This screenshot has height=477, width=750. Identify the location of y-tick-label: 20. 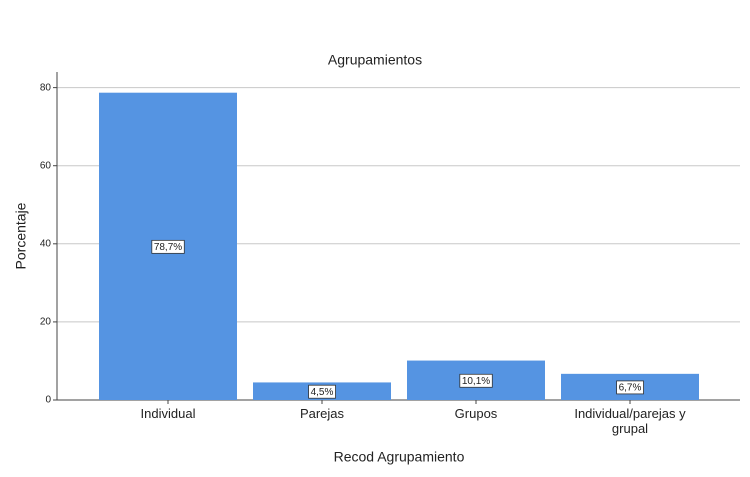
(46, 322).